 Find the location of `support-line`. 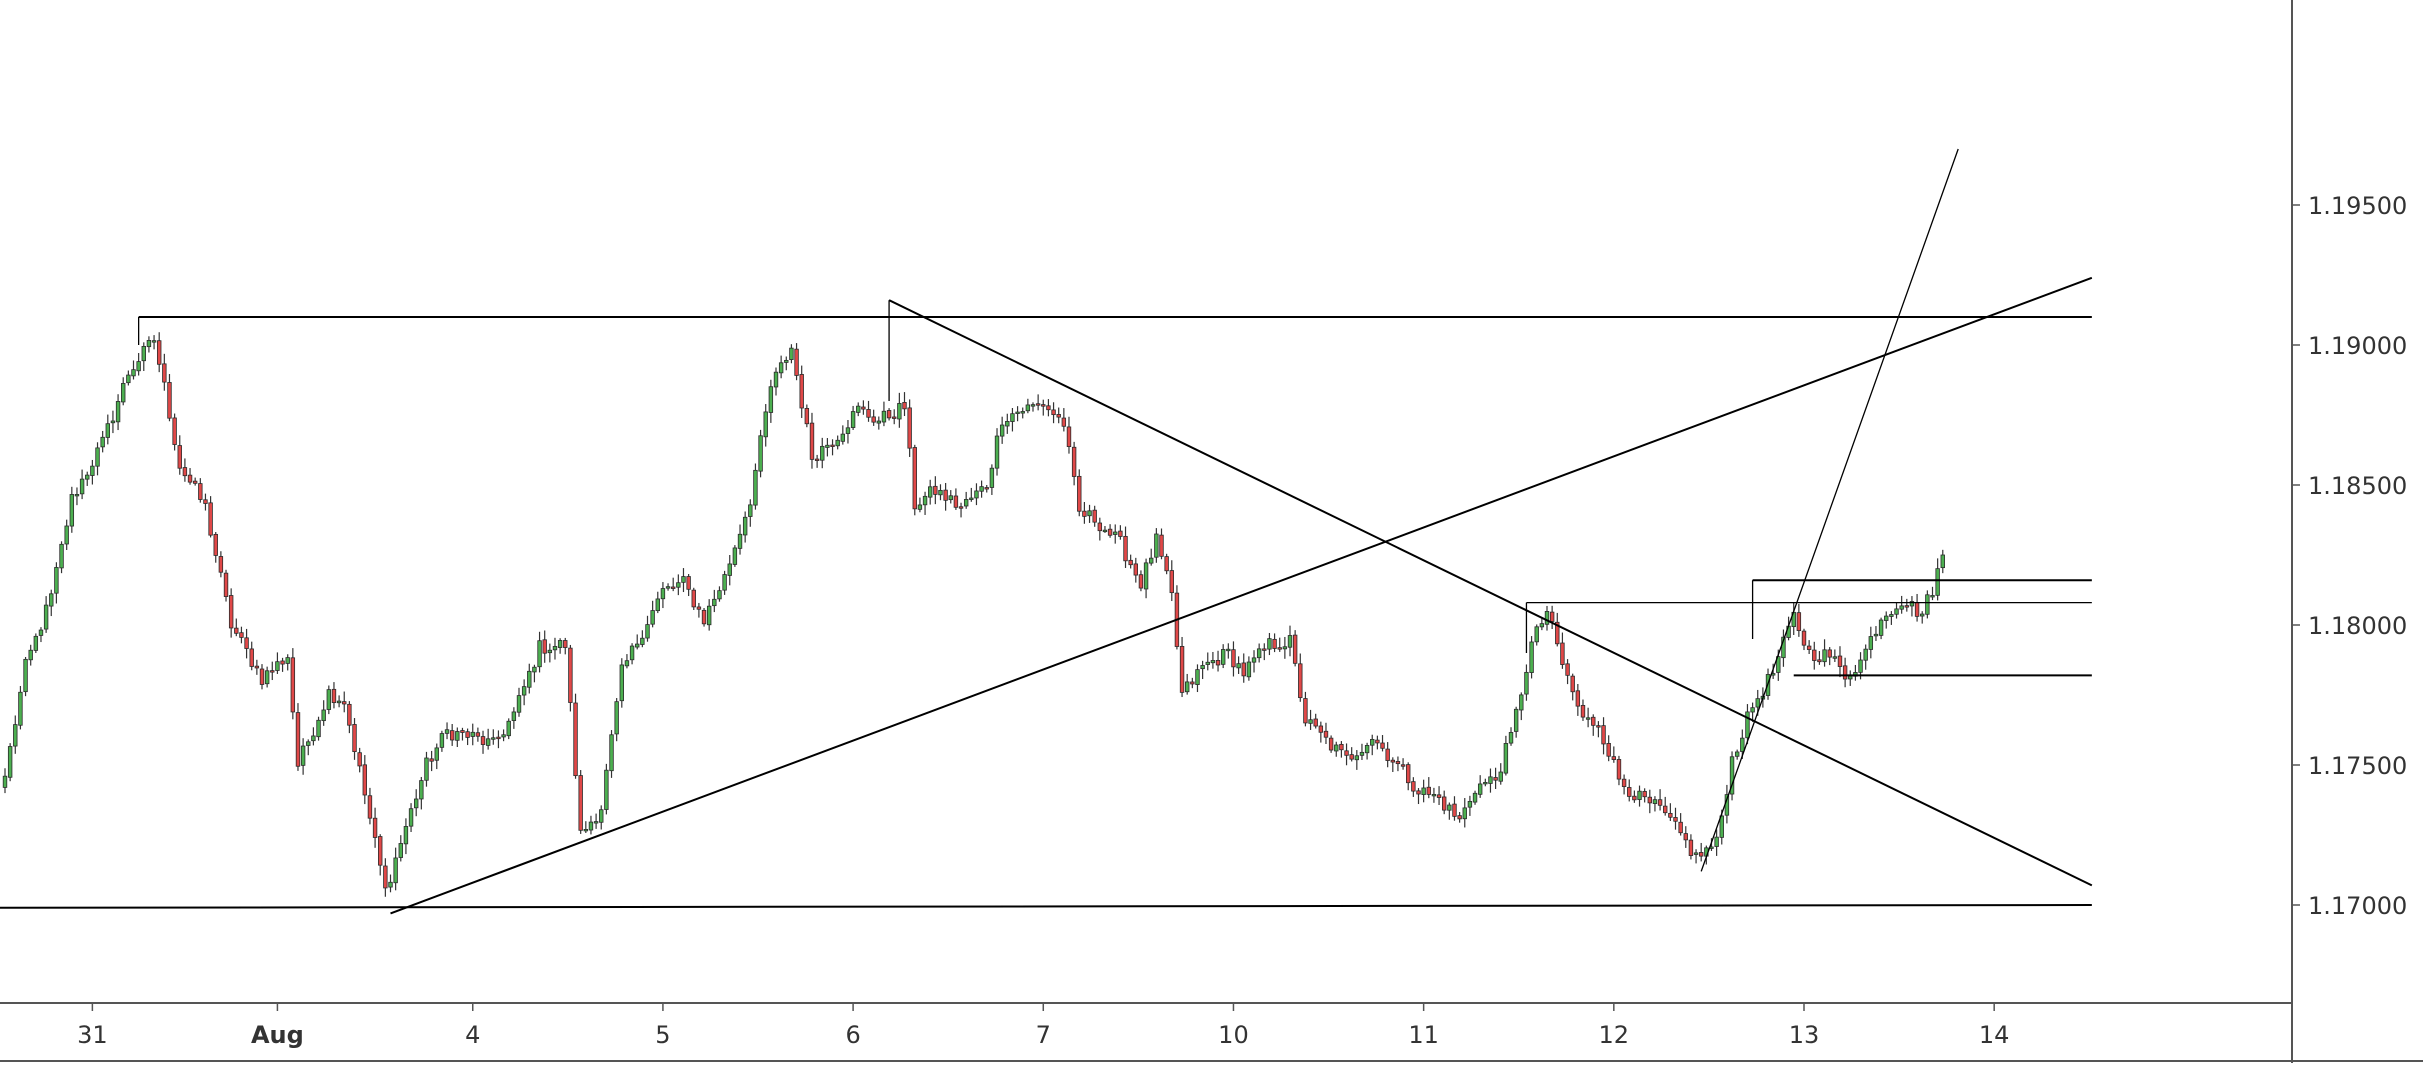

support-line is located at coordinates (1046, 906).